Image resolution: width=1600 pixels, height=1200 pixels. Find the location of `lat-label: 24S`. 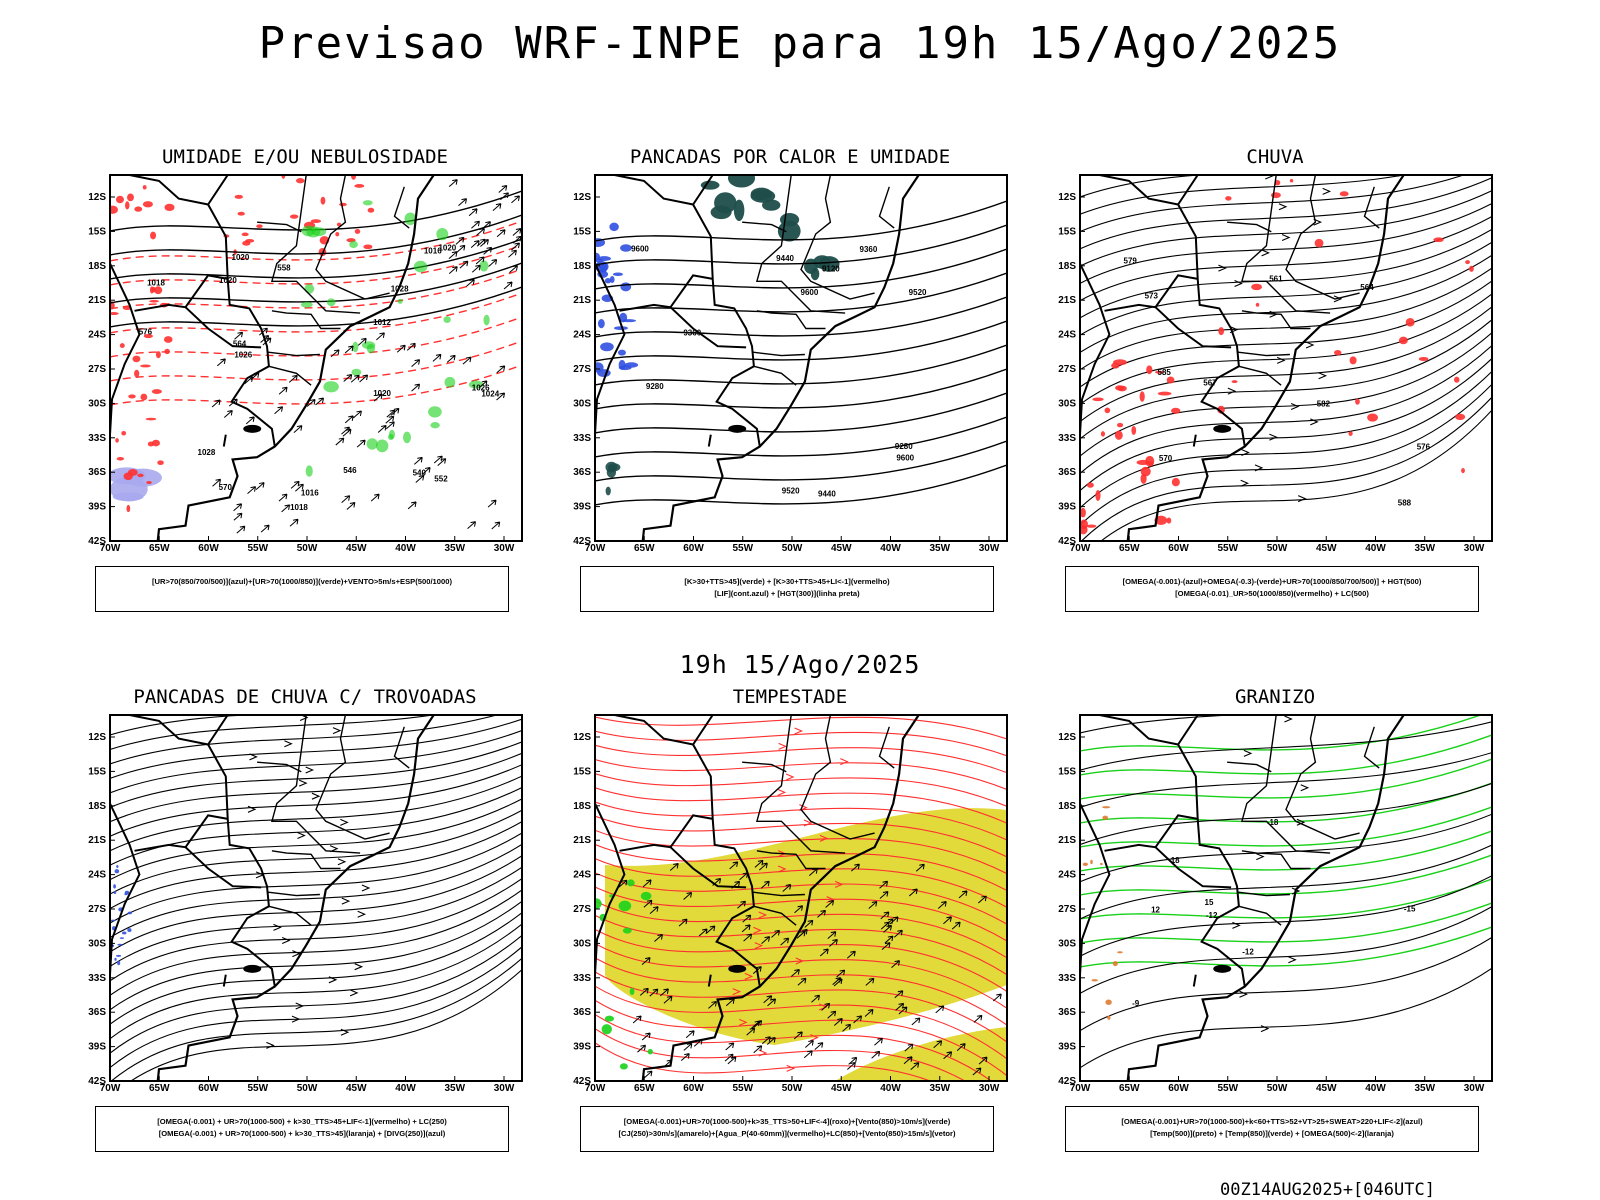

lat-label: 24S is located at coordinates (582, 335).